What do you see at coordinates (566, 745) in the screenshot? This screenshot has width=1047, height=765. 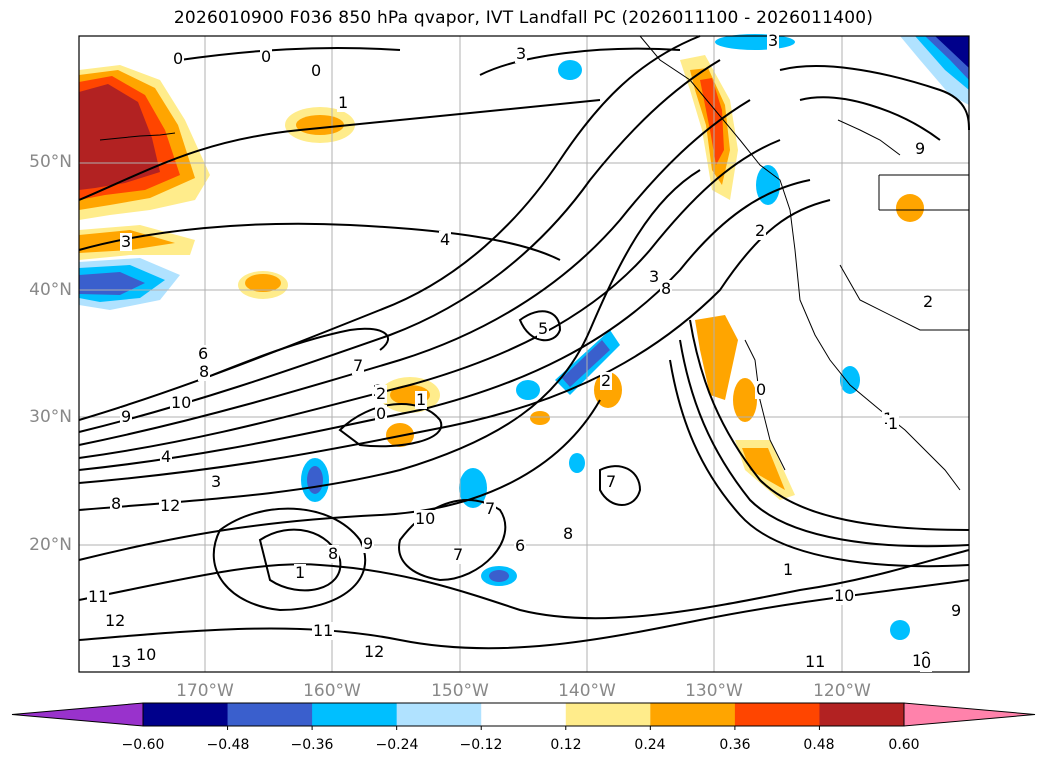 I see `colorbar-tick: 0.12` at bounding box center [566, 745].